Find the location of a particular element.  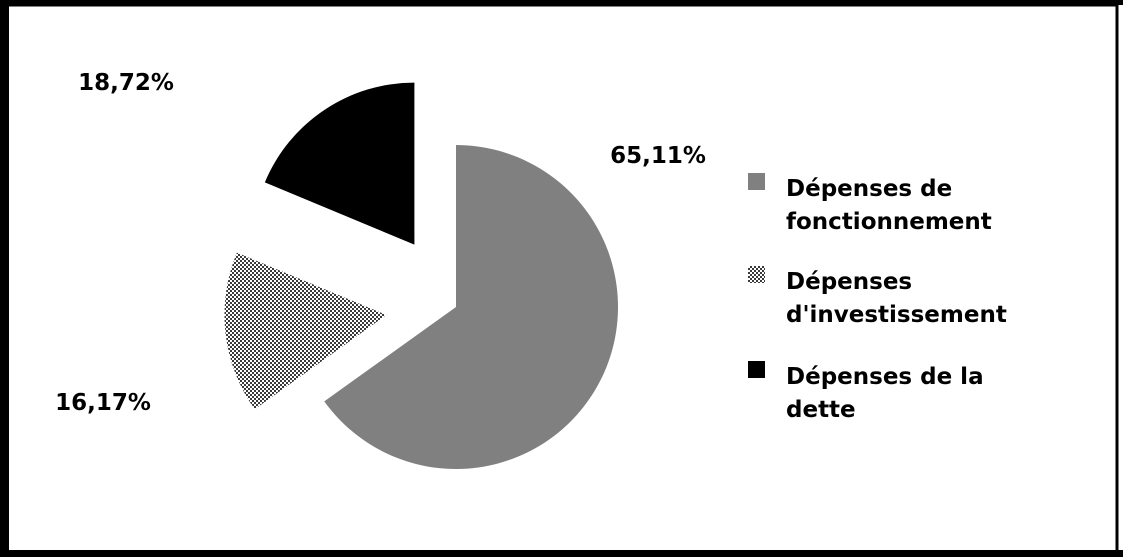

legend-label-2-line-1: Dépenses is located at coordinates (849, 282).